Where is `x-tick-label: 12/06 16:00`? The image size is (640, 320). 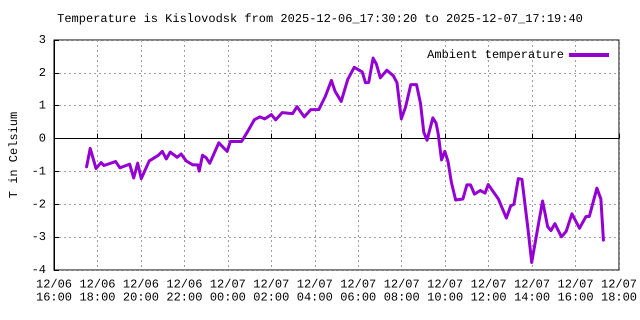
x-tick-label: 12/06 16:00 is located at coordinates (54, 291).